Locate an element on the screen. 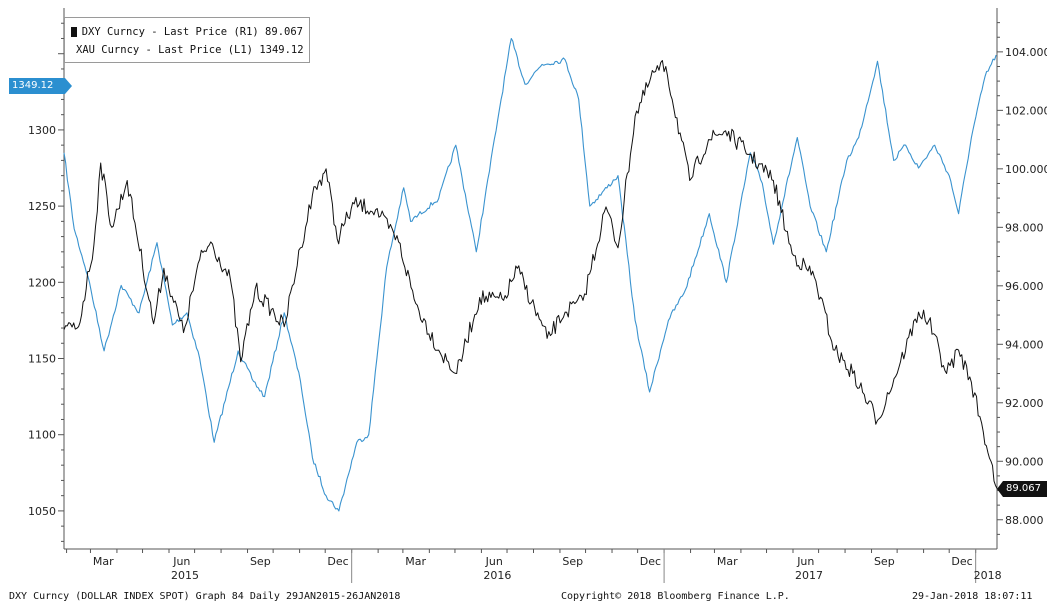  right-axis-tick-label: 94.000 is located at coordinates (1024, 344).